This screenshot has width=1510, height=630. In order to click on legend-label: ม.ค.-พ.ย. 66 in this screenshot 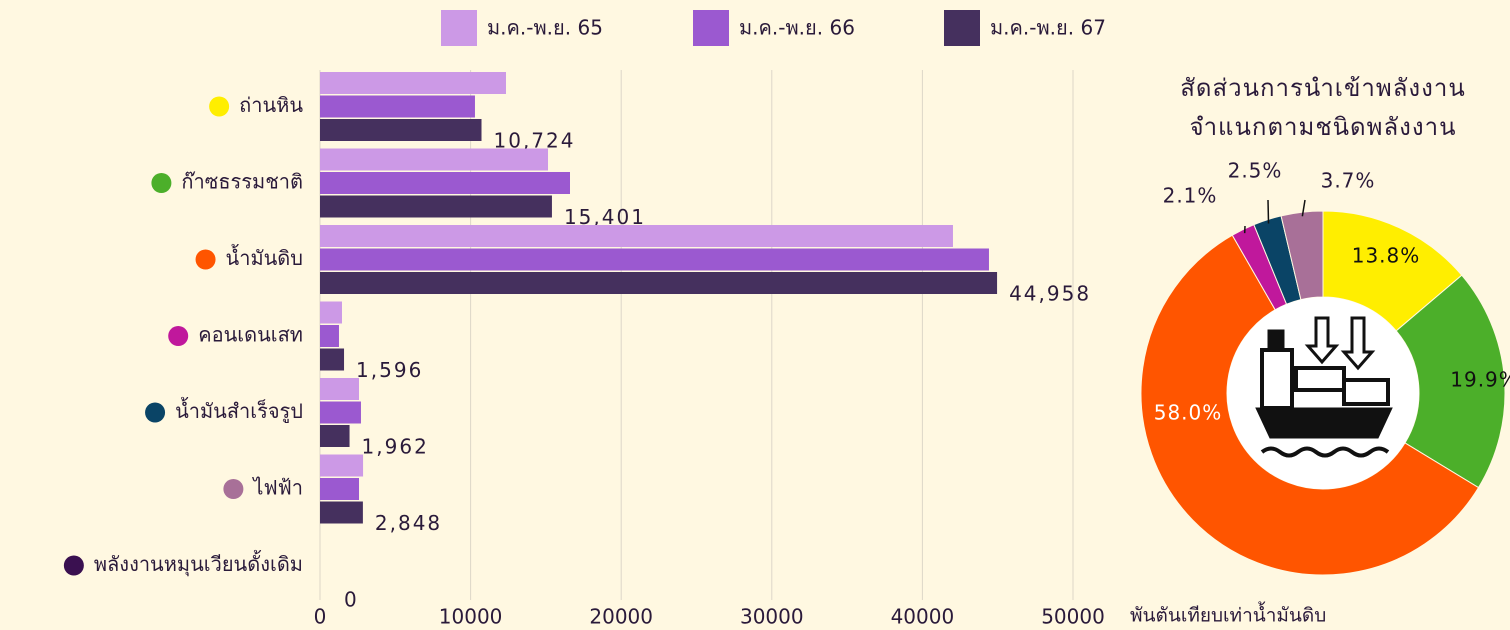, I will do `click(797, 28)`.